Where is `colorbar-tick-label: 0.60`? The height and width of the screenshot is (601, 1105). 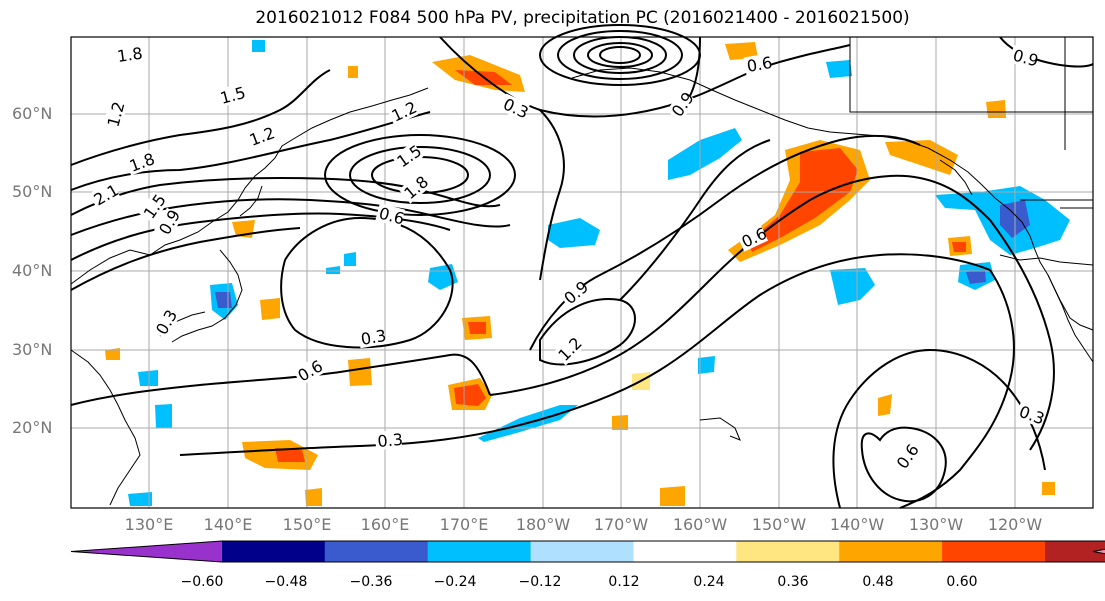
colorbar-tick-label: 0.60 is located at coordinates (962, 582).